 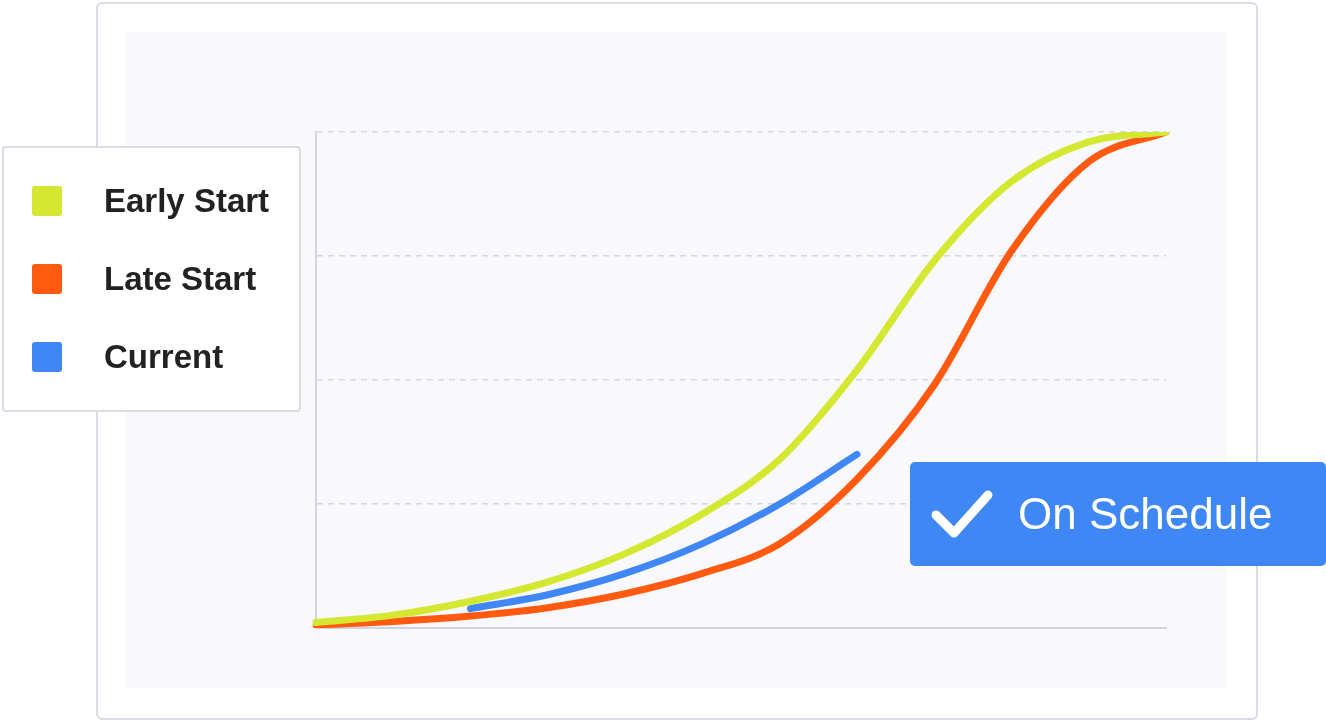 I want to click on legend-label: Current, so click(x=164, y=357).